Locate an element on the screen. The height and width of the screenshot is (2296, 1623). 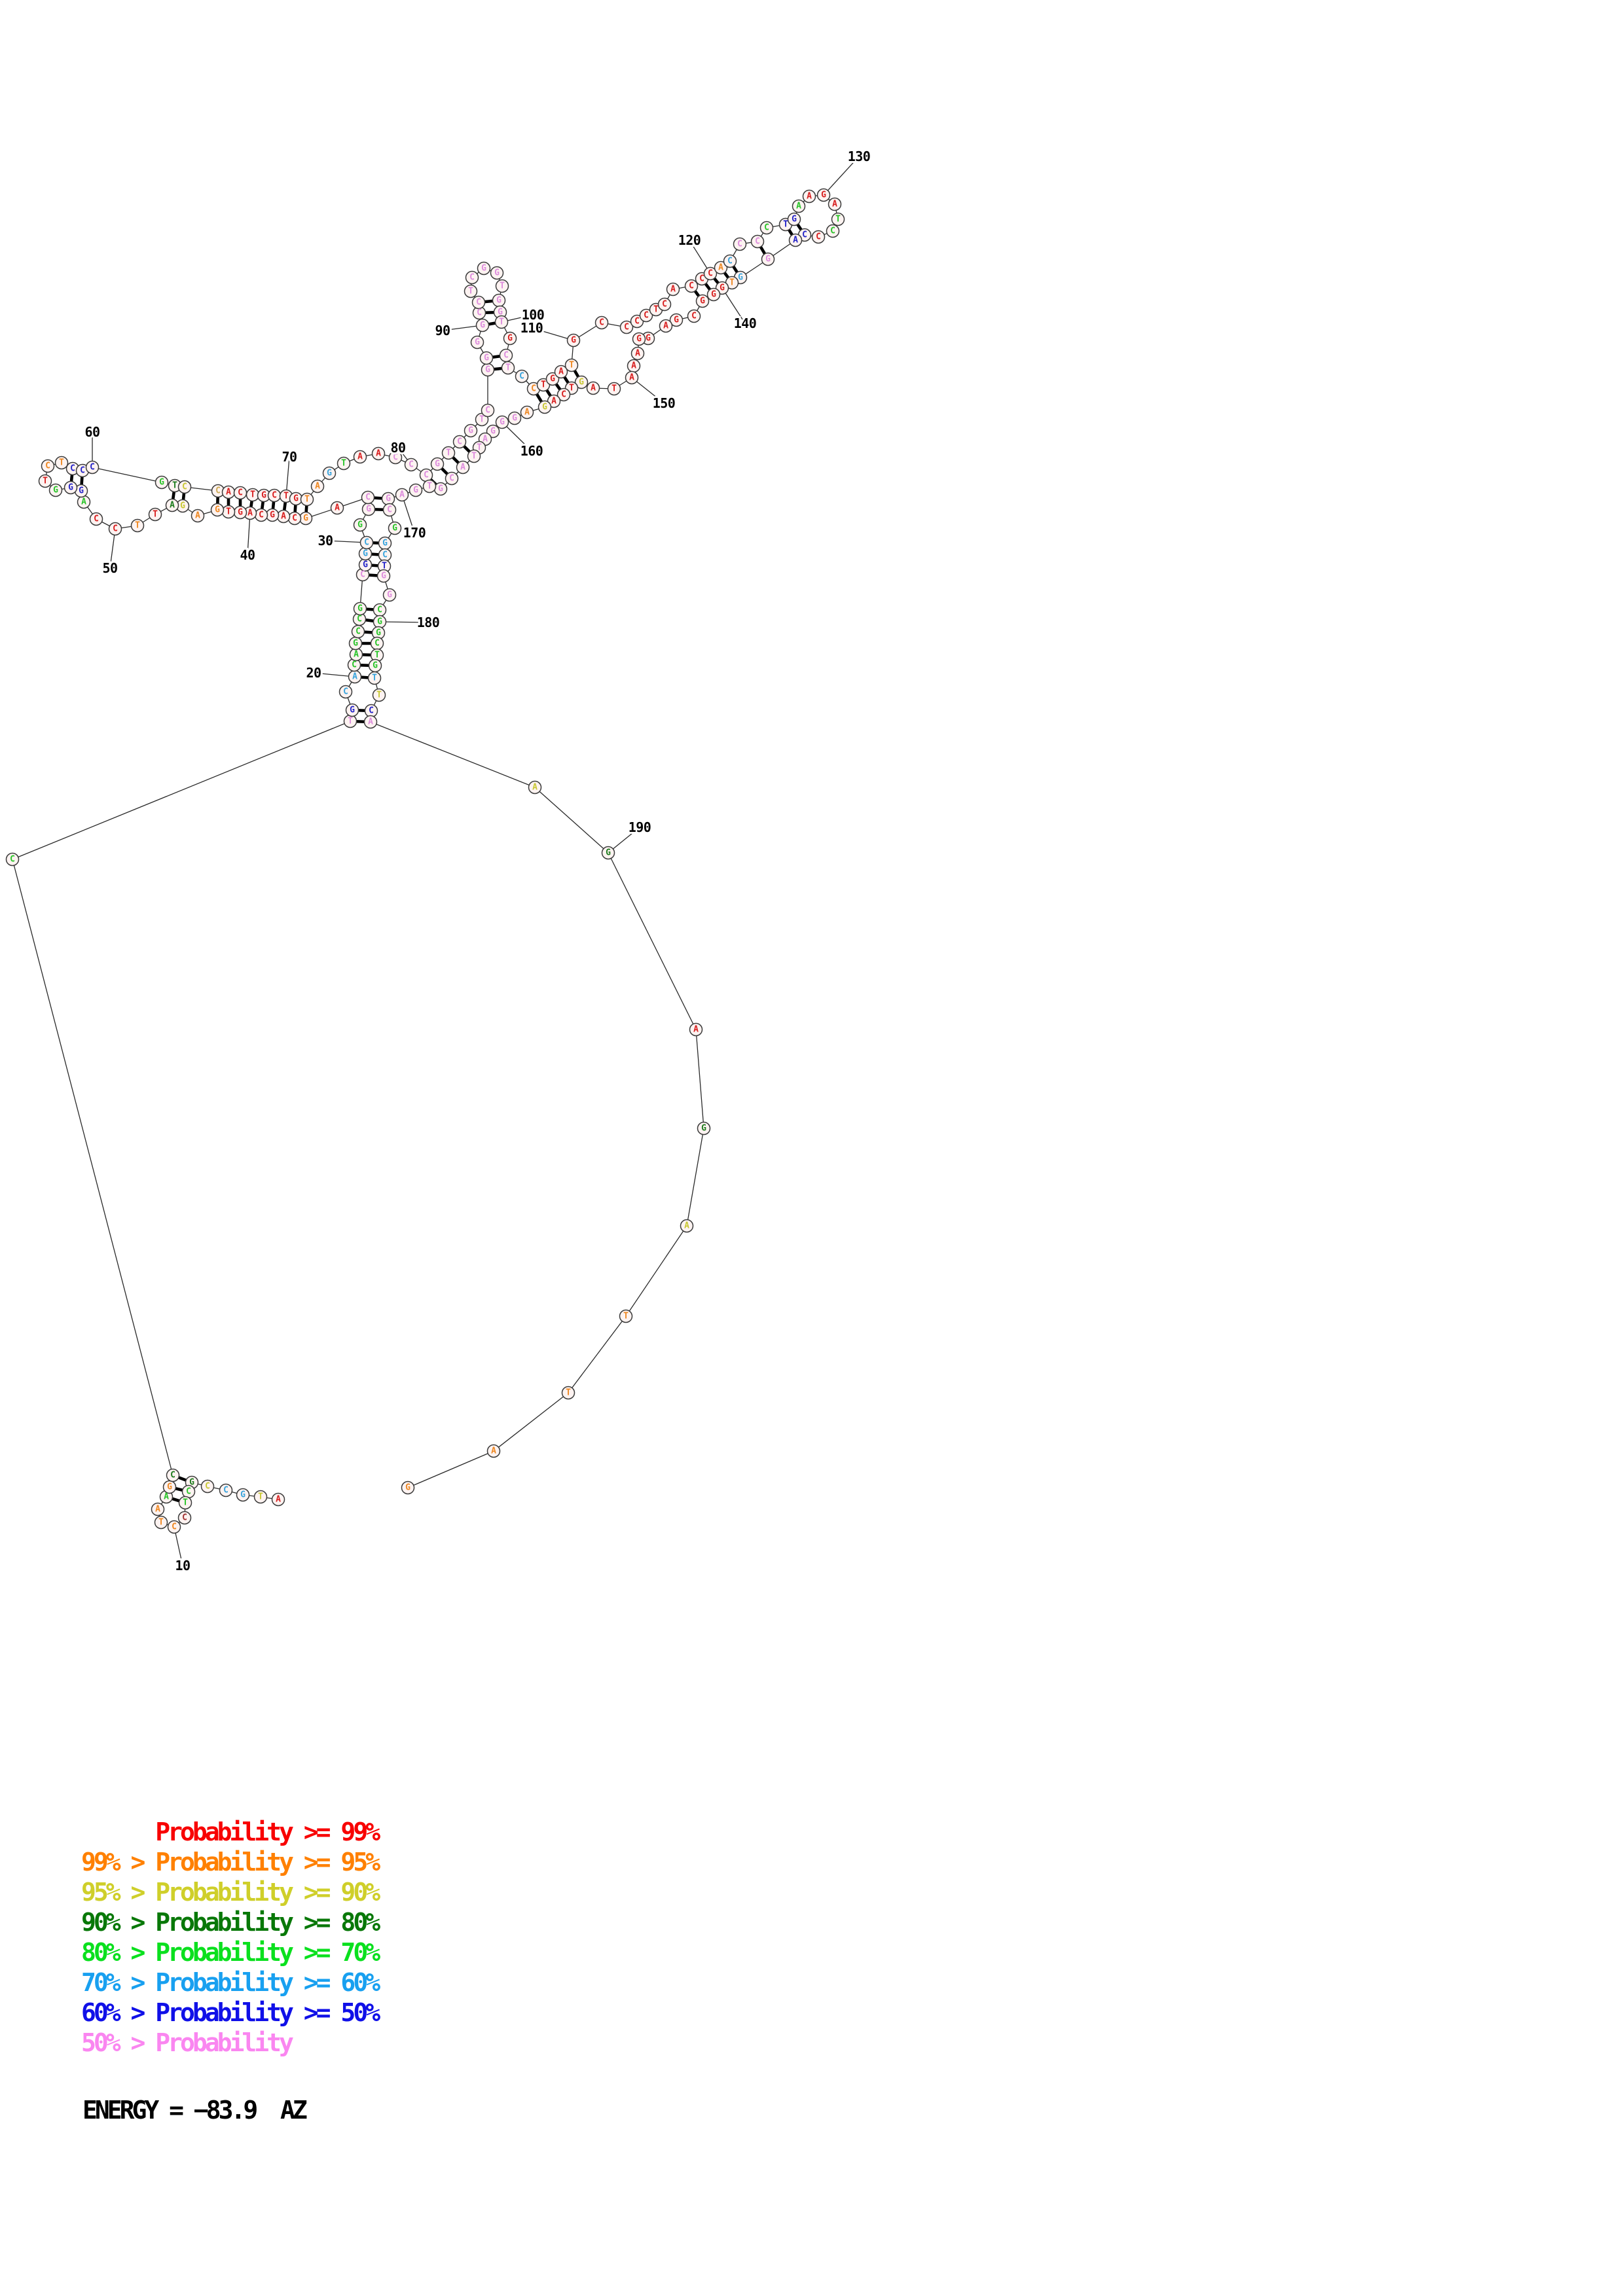
legend-row: 80% > Probability >= 70% is located at coordinates (230, 1952).